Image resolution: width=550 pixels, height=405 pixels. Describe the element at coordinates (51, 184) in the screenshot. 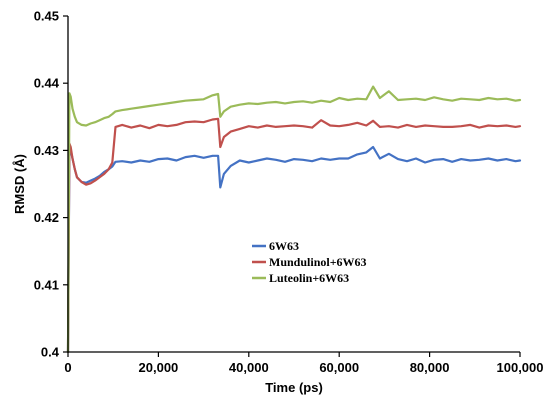

I see `y-axis-ticks: 0.4 0.41 0.42 0.43 0.44 0.45` at that location.